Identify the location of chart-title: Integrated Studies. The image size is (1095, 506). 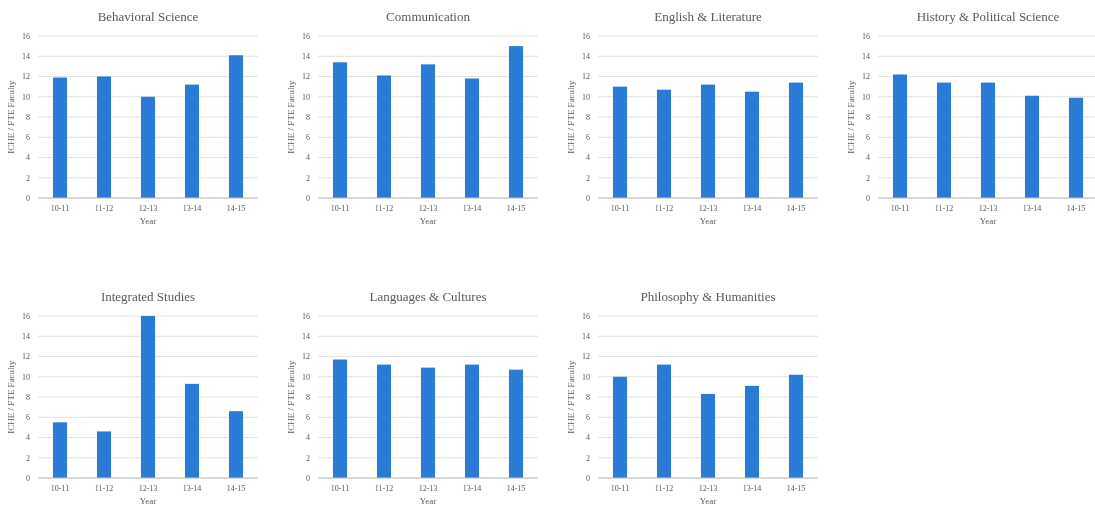
(148, 296).